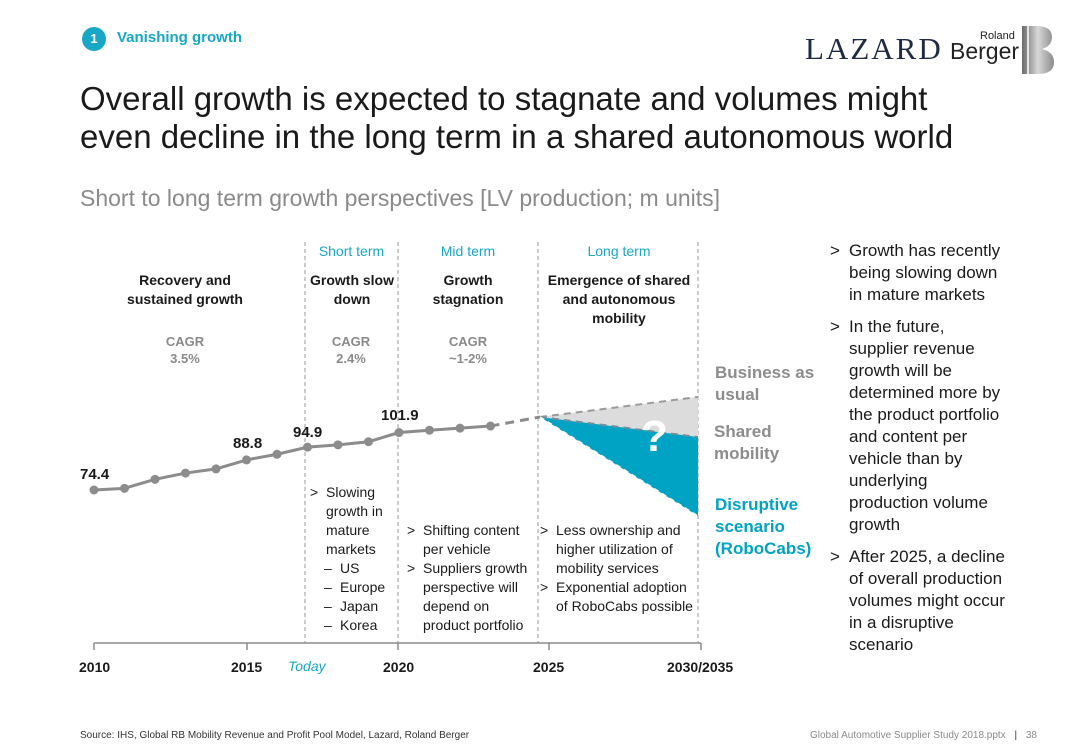 The height and width of the screenshot is (748, 1080). Describe the element at coordinates (549, 667) in the screenshot. I see `axis-label-2025: 2025` at that location.